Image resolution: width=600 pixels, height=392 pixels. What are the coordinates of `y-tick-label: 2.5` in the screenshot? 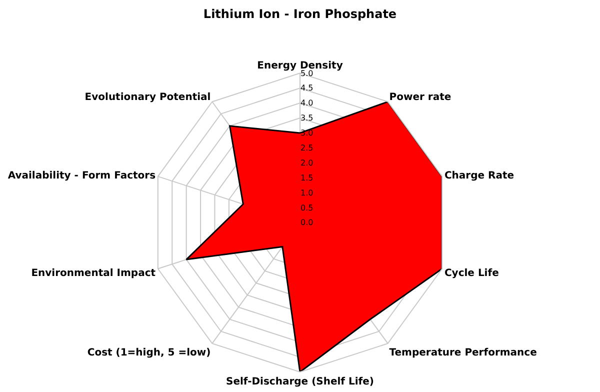 It's located at (307, 148).